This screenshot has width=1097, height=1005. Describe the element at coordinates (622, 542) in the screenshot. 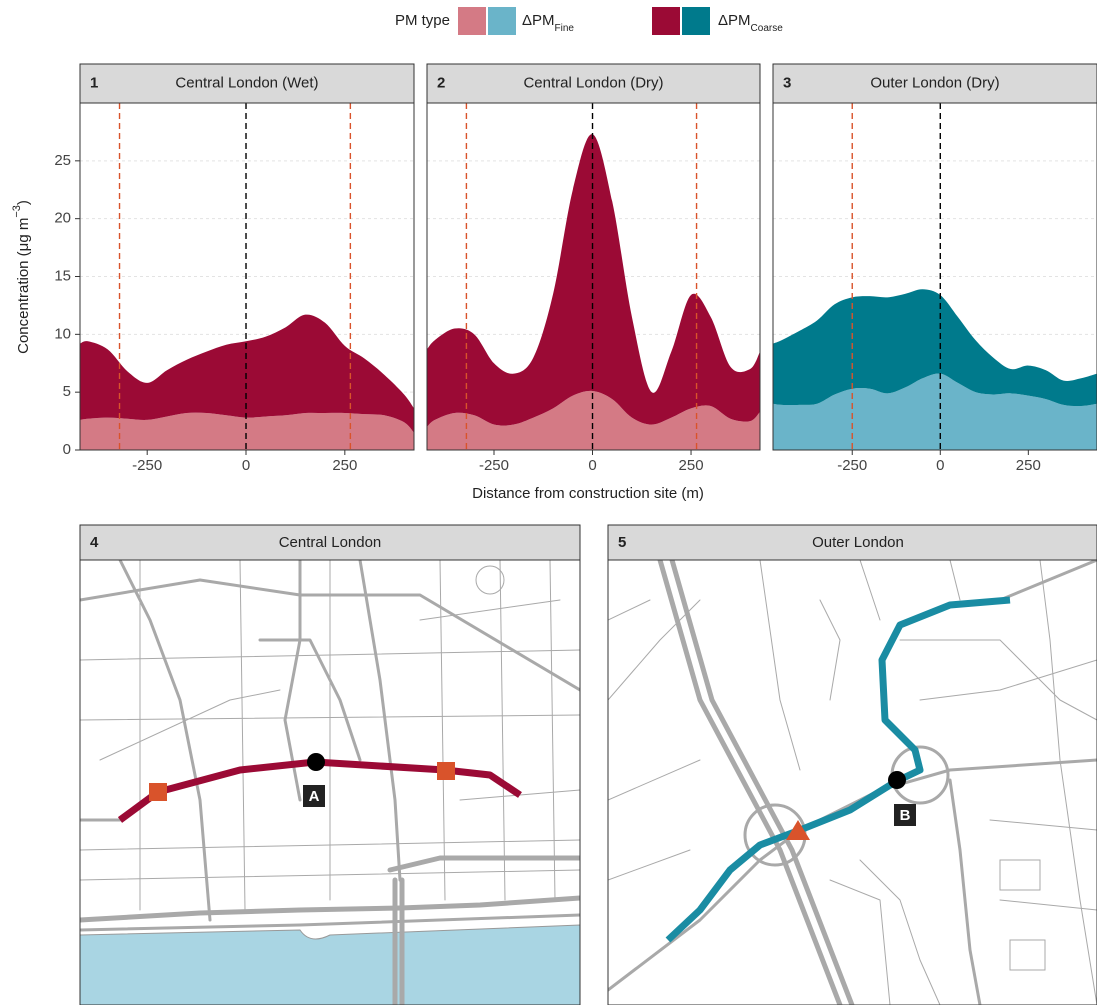

I see `map-number: 5` at that location.